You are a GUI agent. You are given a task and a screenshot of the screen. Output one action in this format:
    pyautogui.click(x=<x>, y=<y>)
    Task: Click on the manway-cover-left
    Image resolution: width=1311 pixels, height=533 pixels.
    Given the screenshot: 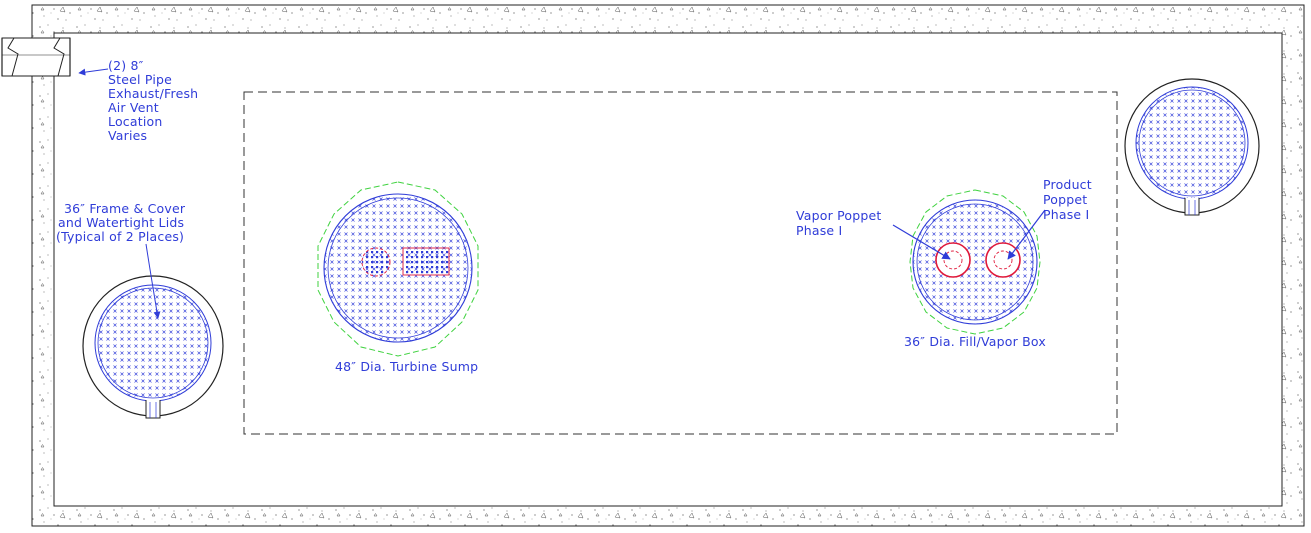 What is the action you would take?
    pyautogui.click(x=153, y=347)
    